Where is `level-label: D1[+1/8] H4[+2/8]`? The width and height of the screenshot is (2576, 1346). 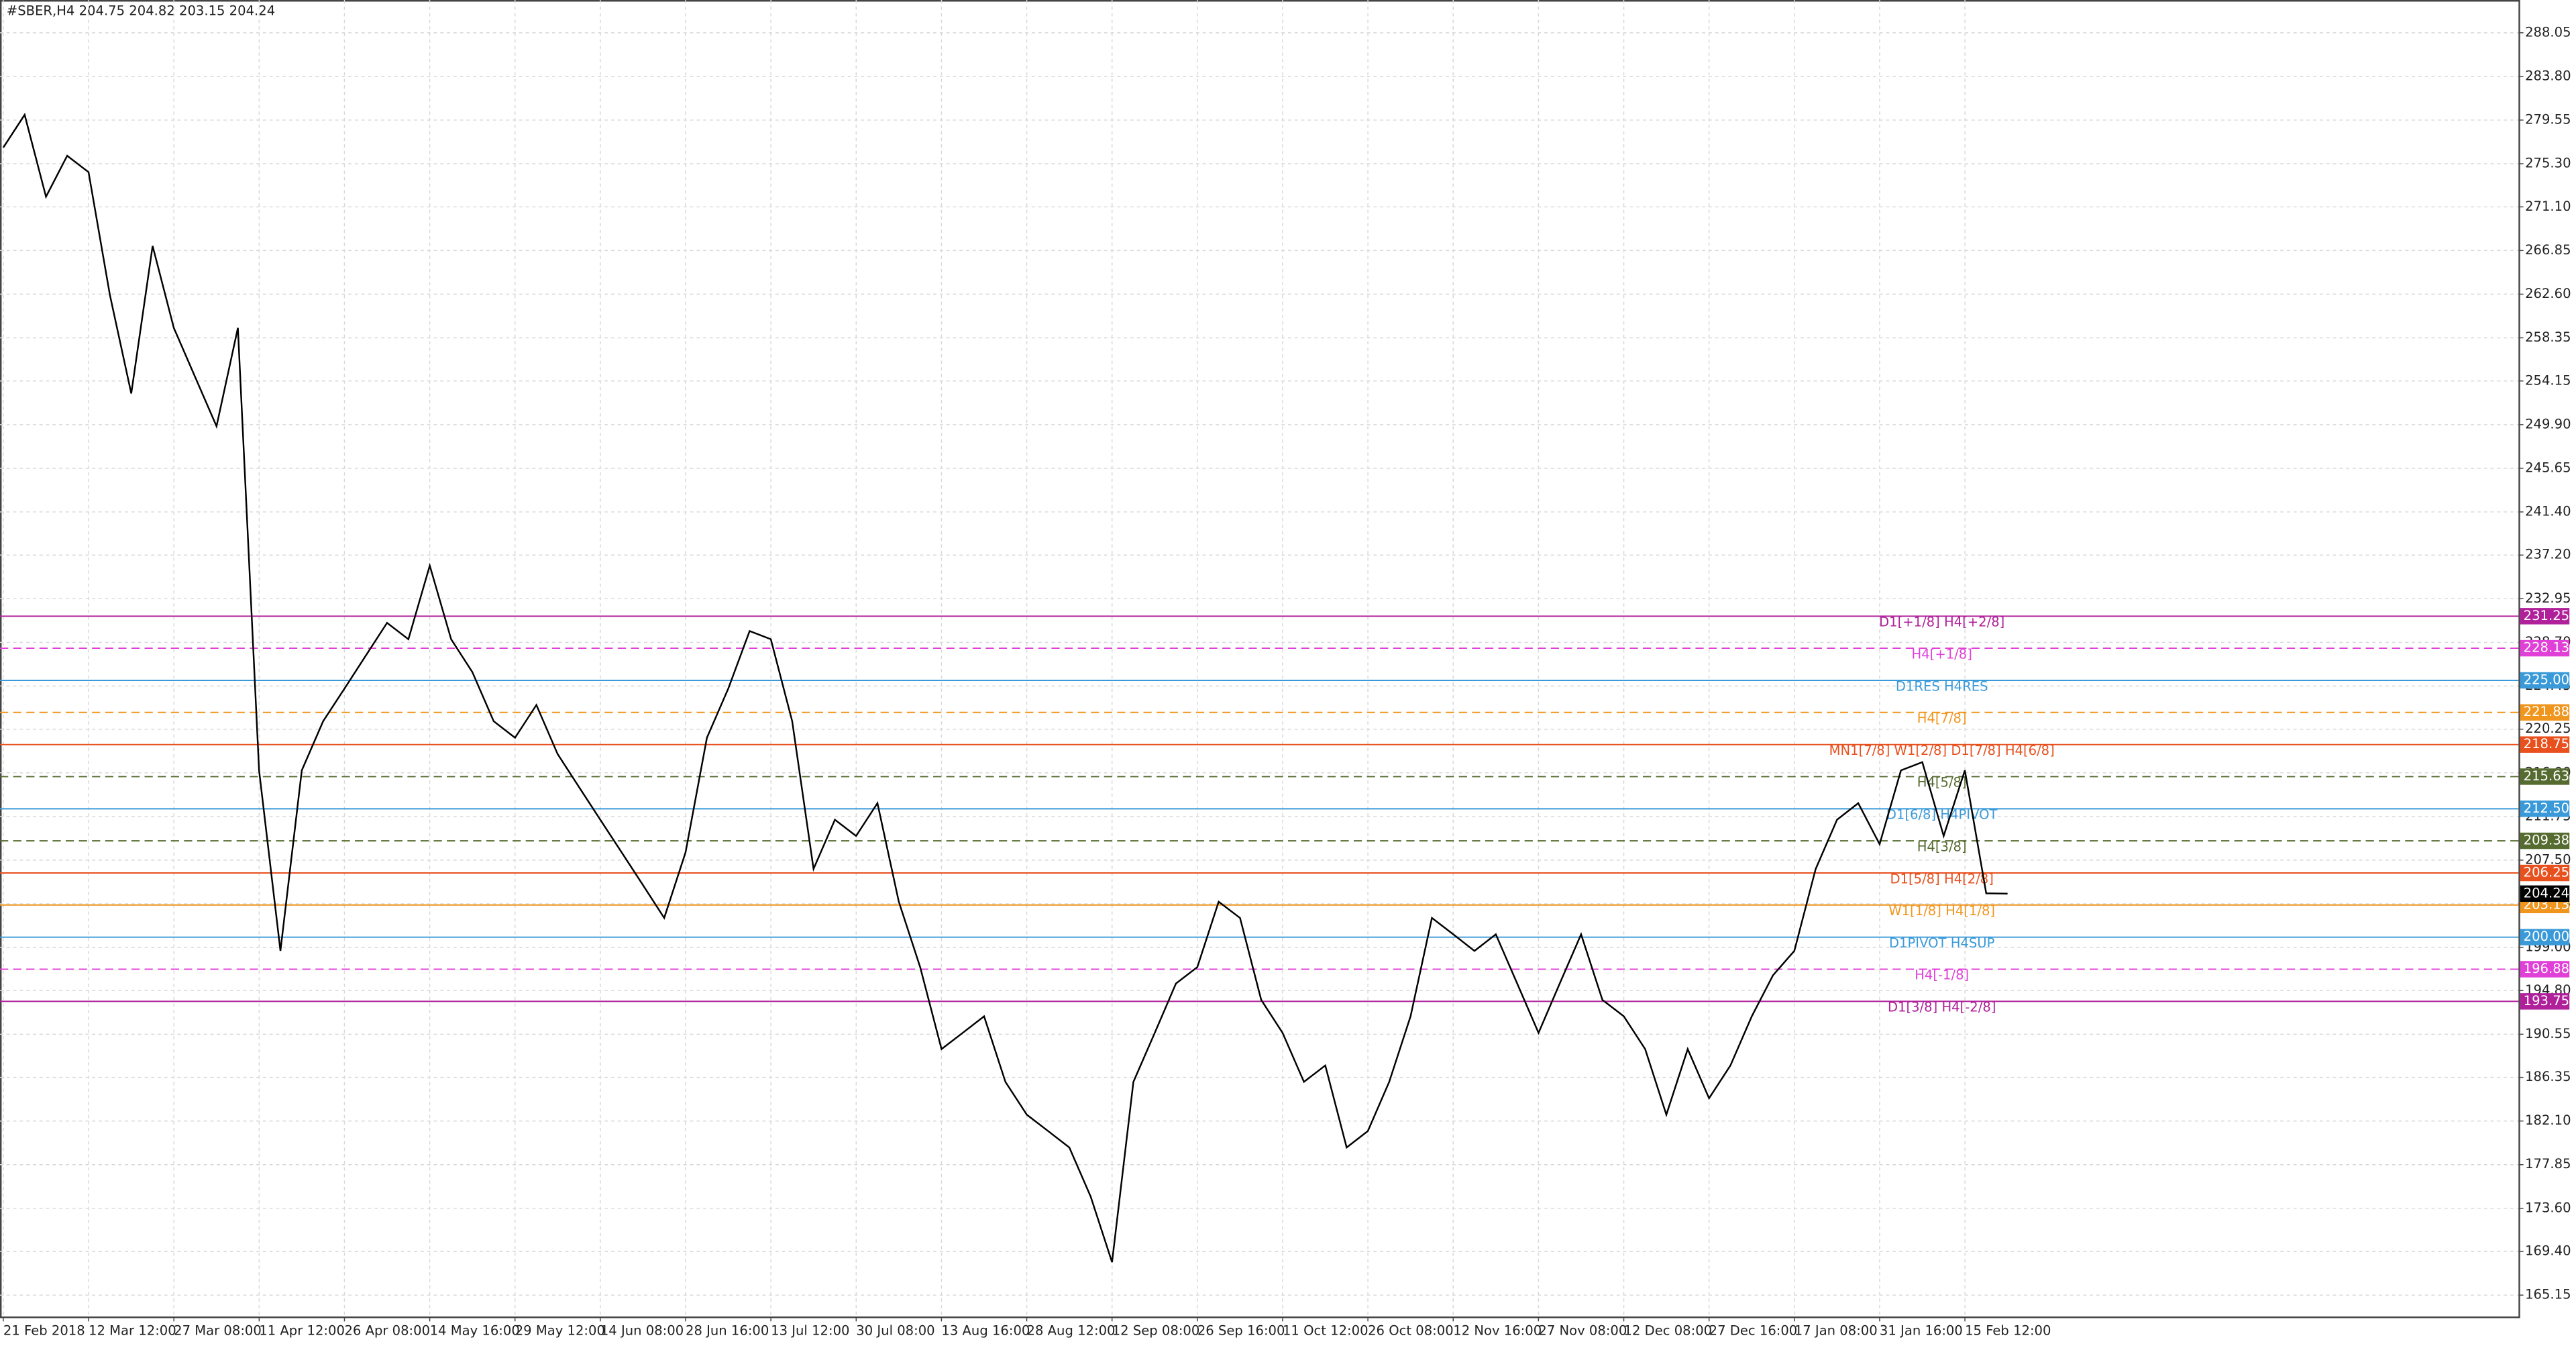 level-label: D1[+1/8] H4[+2/8] is located at coordinates (1941, 622).